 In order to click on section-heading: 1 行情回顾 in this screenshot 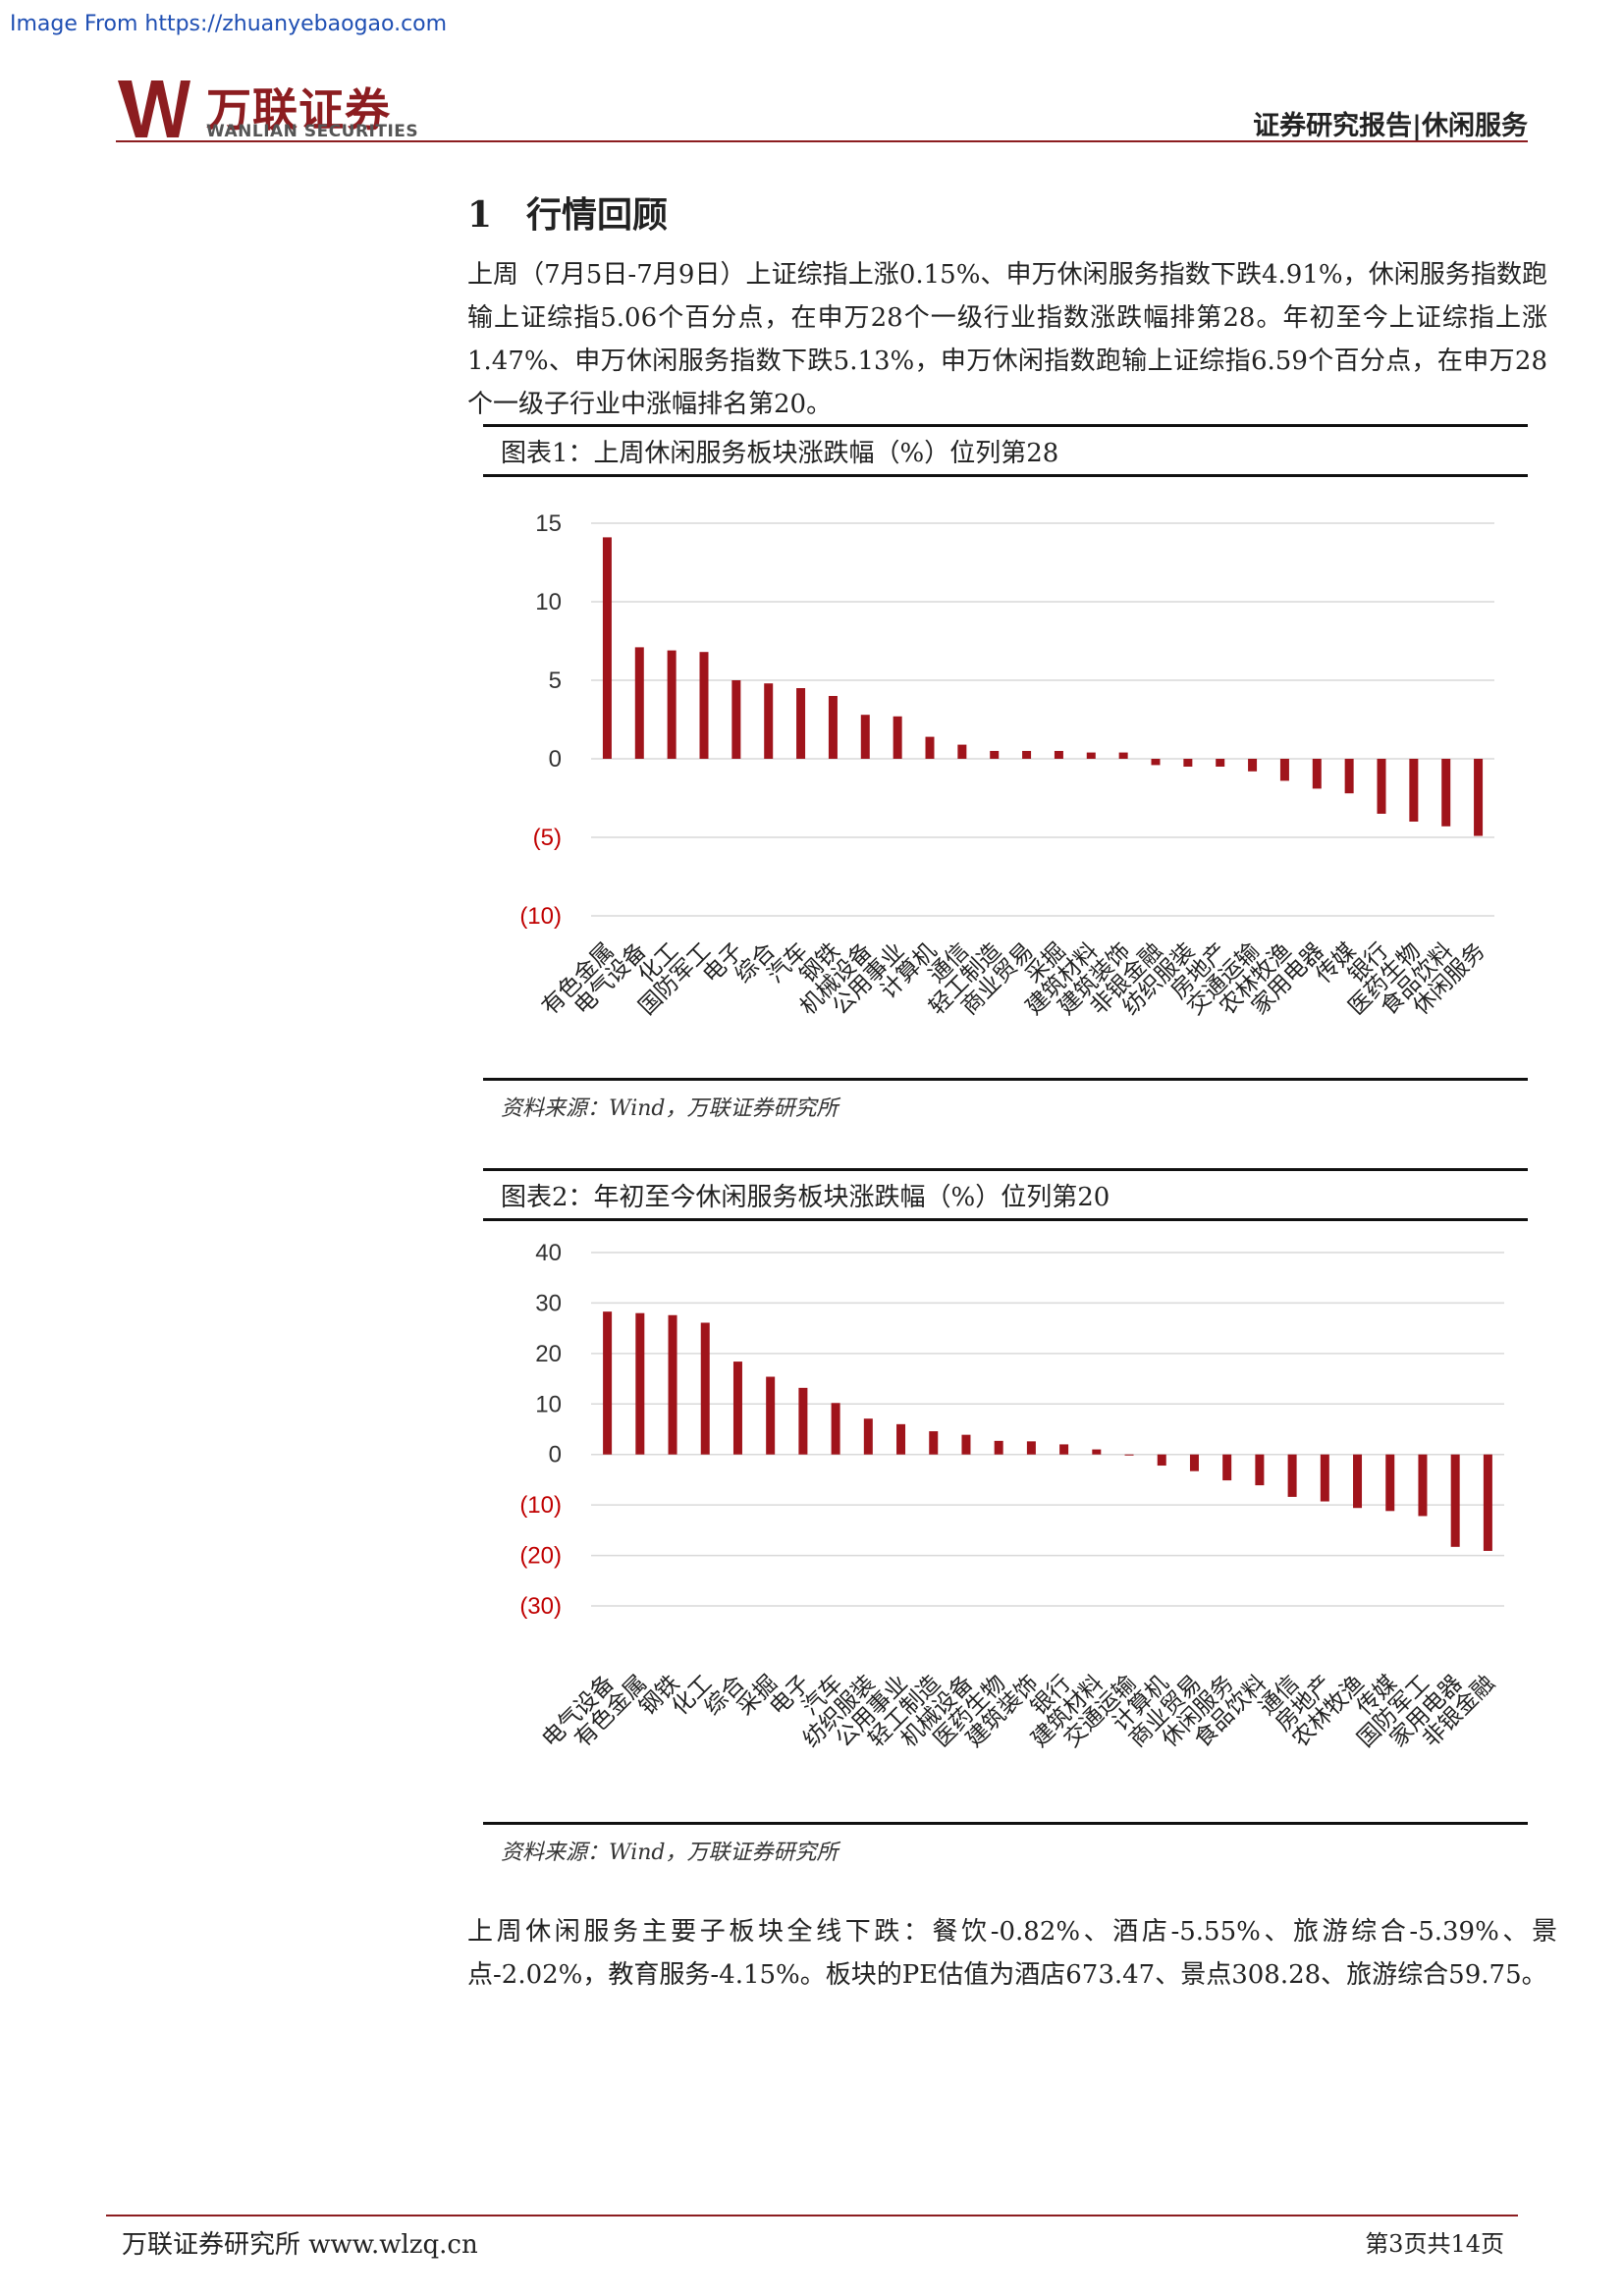, I will do `click(567, 213)`.